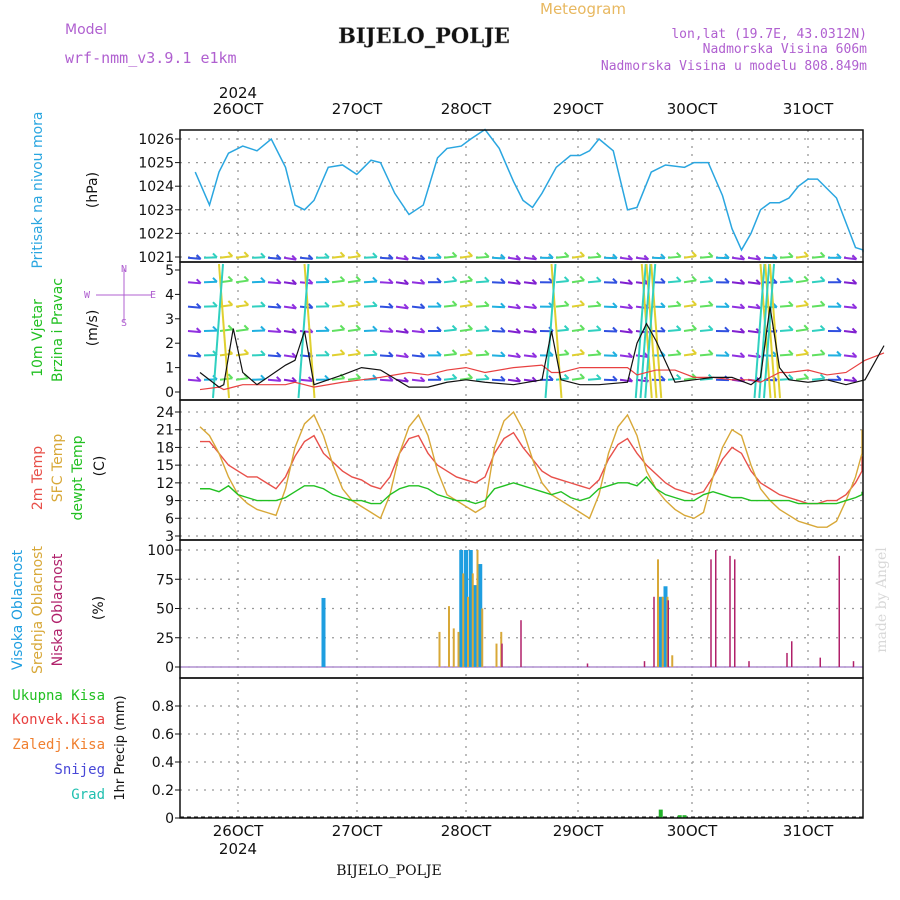  Describe the element at coordinates (169, 271) in the screenshot. I see `wind-ytick-label: 5` at that location.